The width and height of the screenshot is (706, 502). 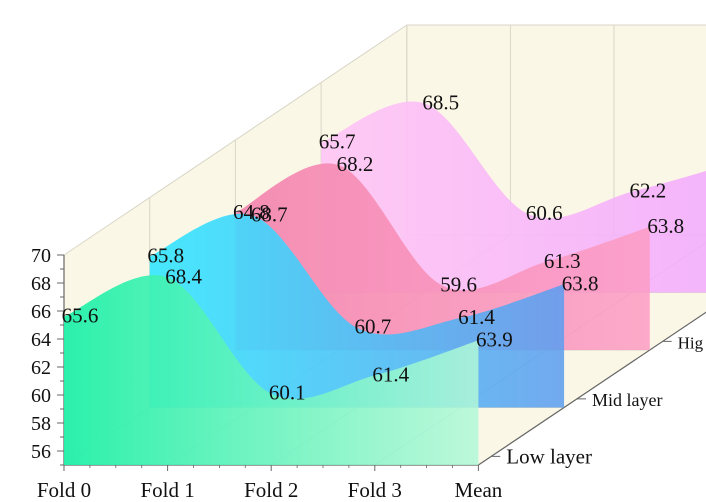 What do you see at coordinates (478, 490) in the screenshot?
I see `x-tick-label: Mean` at bounding box center [478, 490].